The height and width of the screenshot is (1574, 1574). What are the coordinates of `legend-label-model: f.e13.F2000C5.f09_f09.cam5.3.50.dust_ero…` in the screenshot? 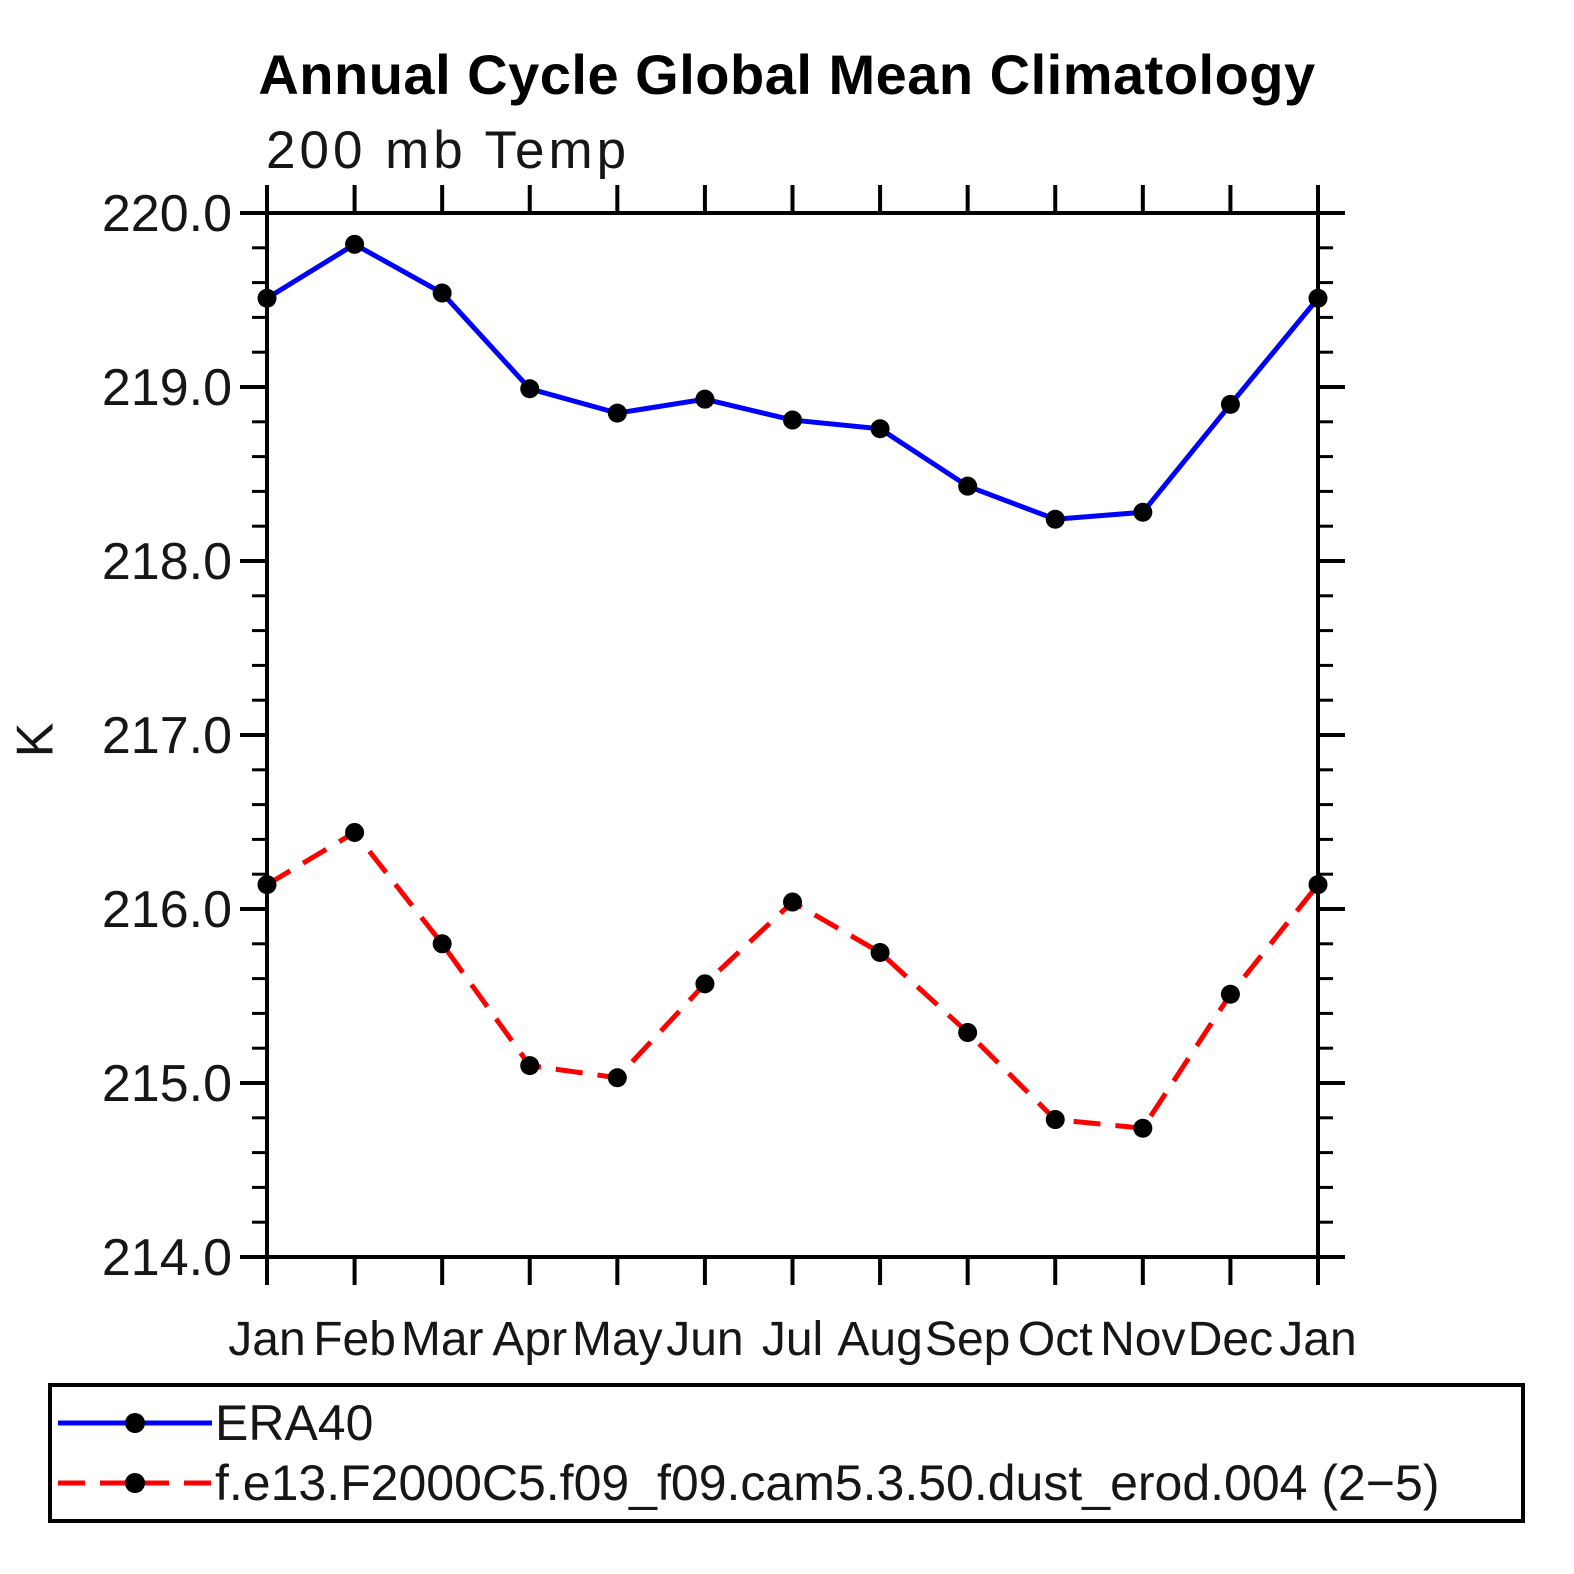 It's located at (827, 1483).